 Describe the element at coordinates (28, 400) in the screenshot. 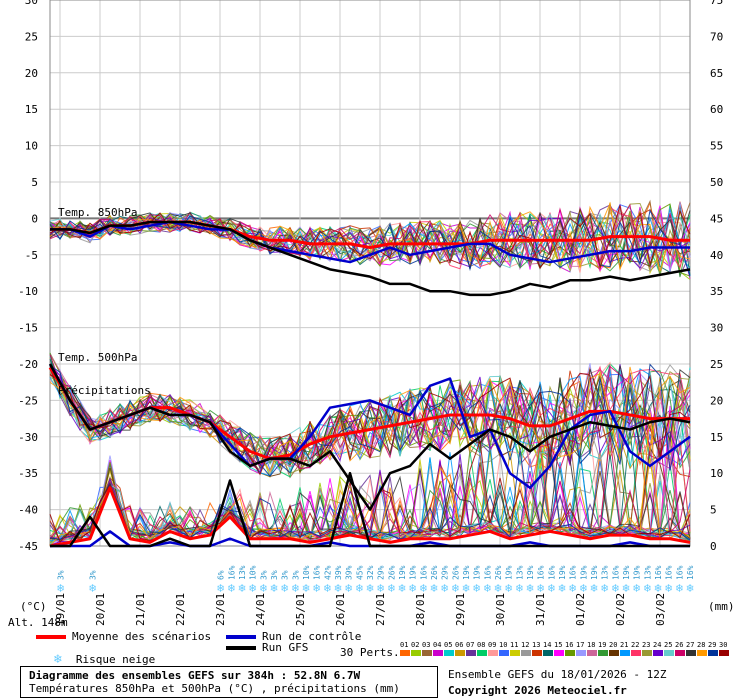

I see `left-tick-label: -25` at that location.